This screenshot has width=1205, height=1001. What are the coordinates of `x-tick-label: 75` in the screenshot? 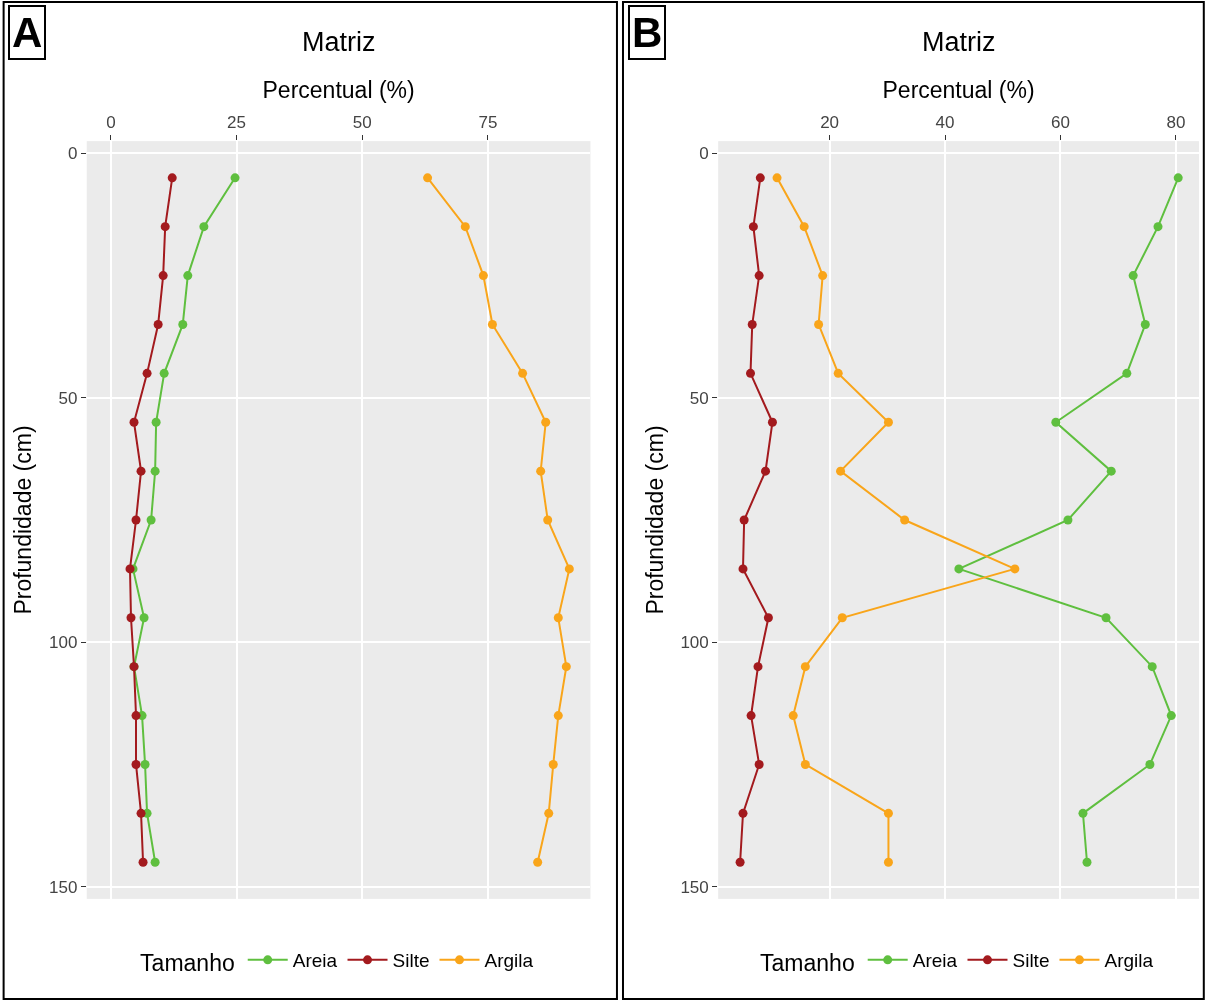 It's located at (488, 123).